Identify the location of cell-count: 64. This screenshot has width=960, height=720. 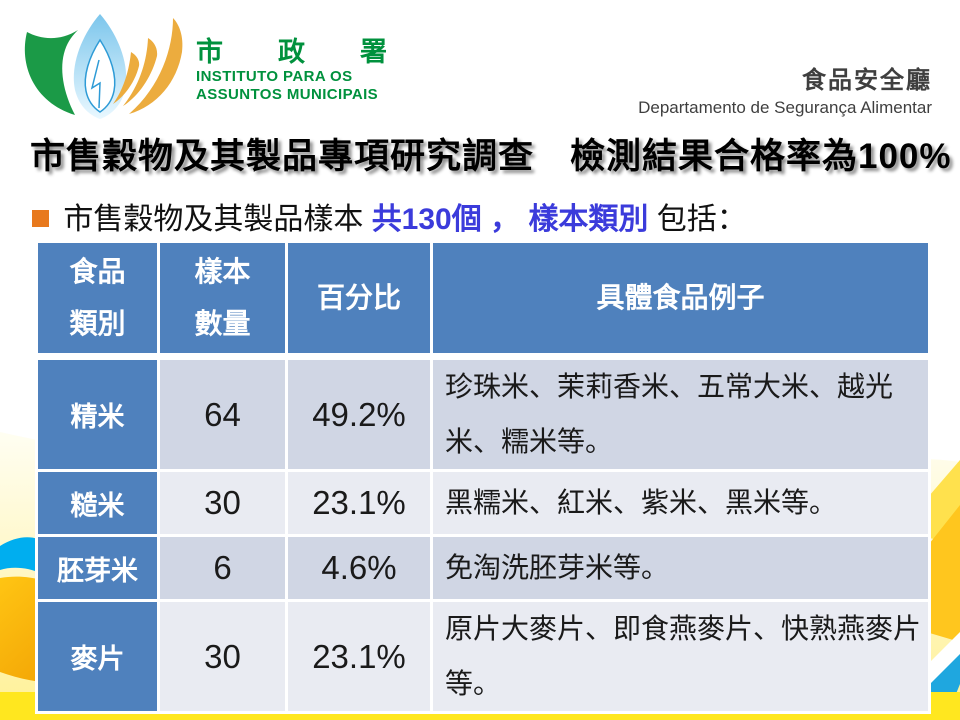
(222, 413).